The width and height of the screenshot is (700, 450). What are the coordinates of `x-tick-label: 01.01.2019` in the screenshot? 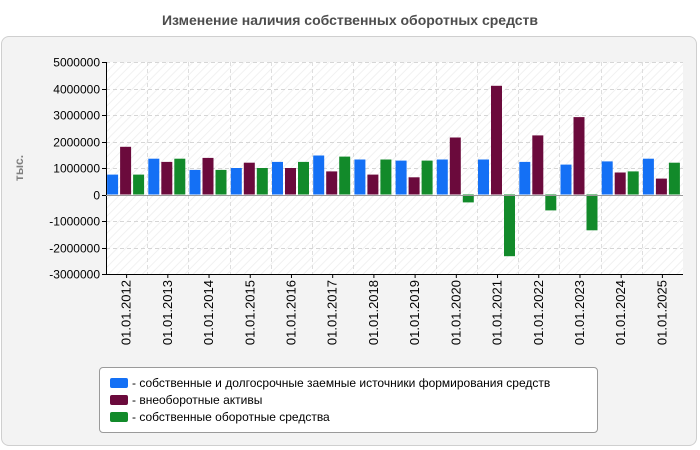 It's located at (414, 312).